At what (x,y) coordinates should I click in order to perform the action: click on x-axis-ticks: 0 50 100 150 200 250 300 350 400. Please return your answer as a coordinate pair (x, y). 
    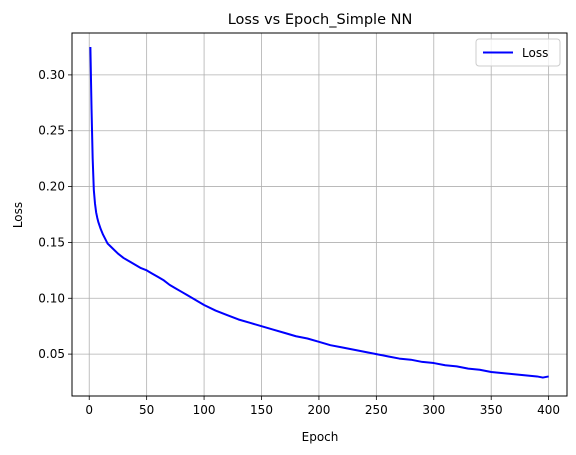
    Looking at the image, I should click on (322, 406).